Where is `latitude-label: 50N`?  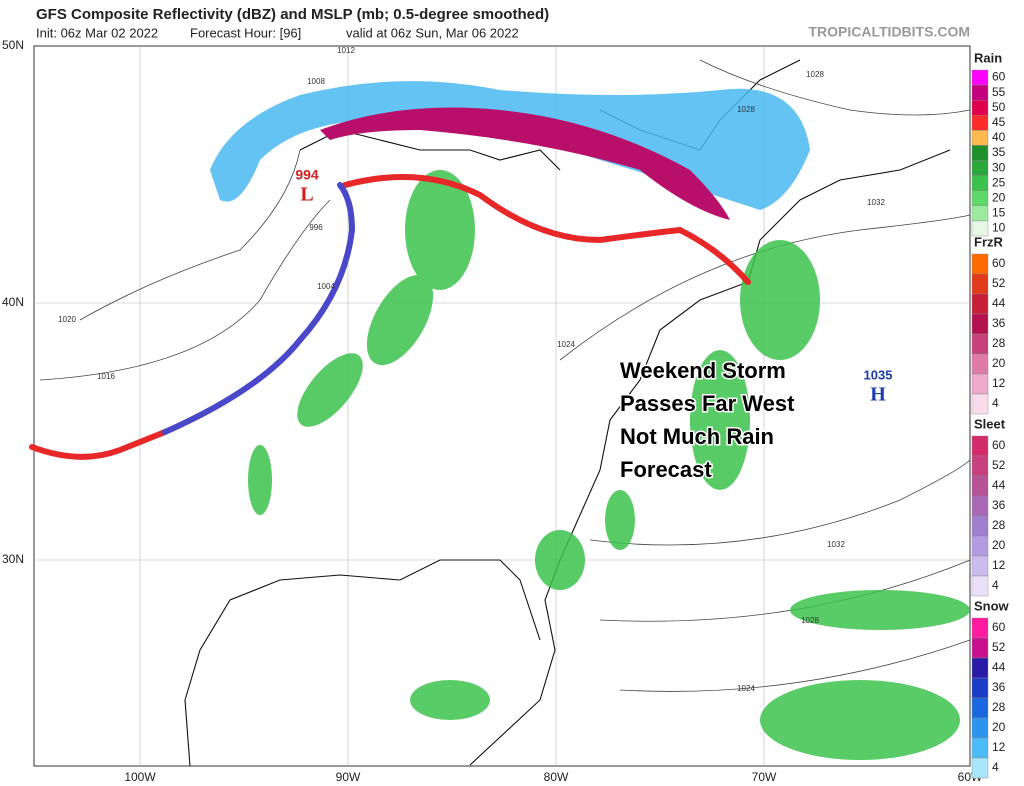
latitude-label: 50N is located at coordinates (13, 45).